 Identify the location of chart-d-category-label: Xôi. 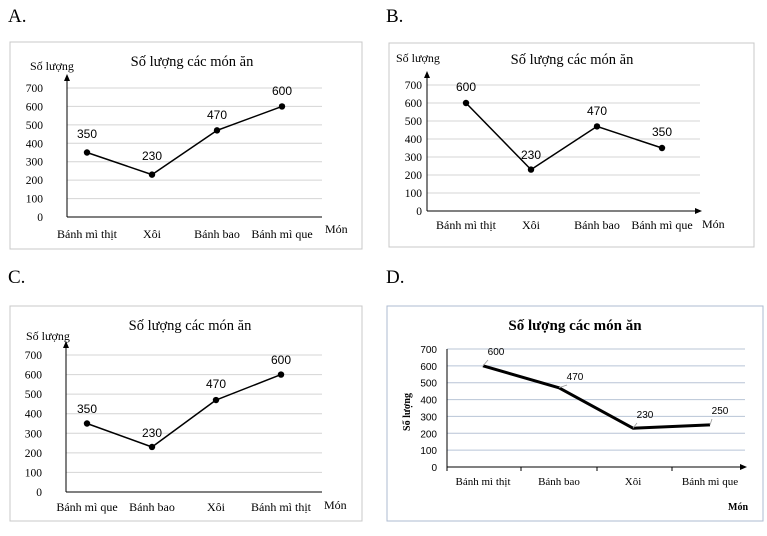
(633, 482).